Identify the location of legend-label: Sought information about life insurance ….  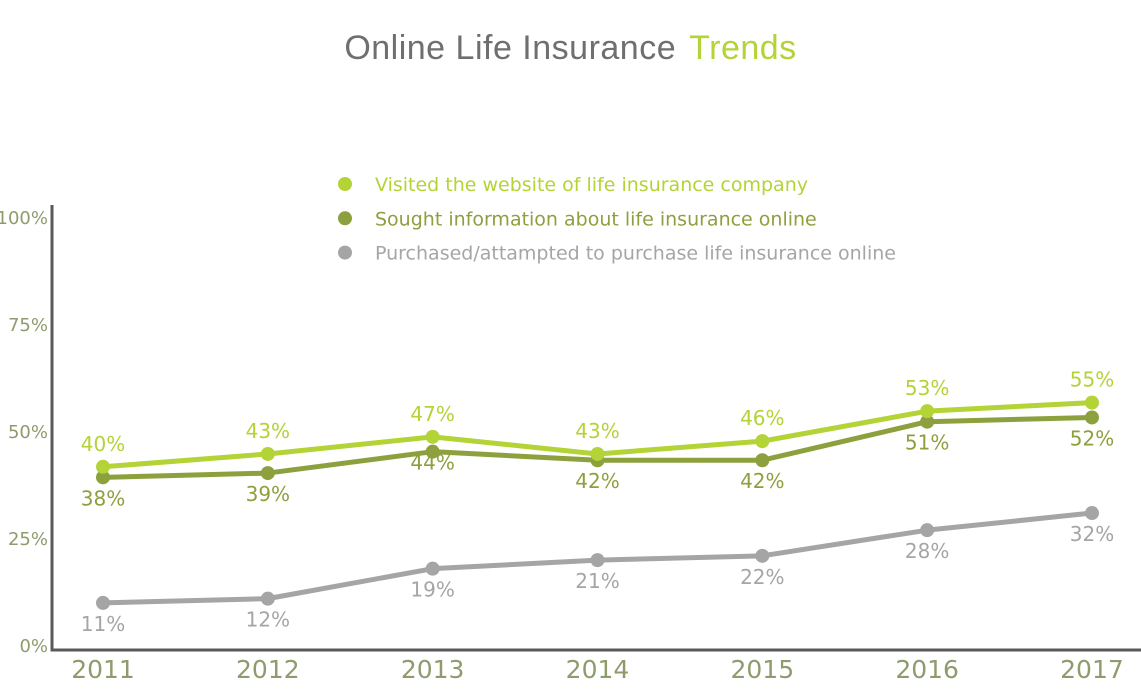
(596, 219).